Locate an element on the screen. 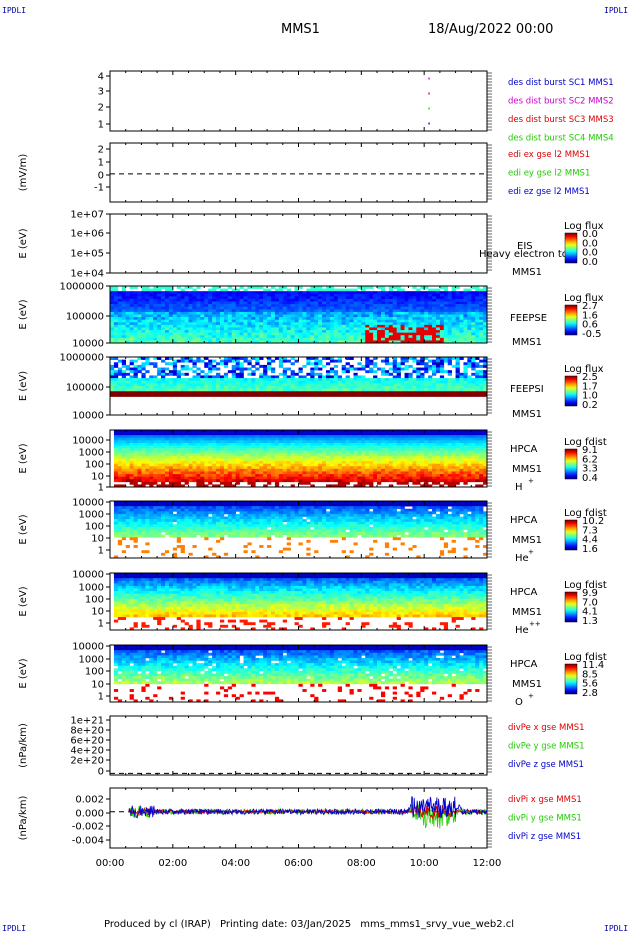  x-tick-label: 06:00 is located at coordinates (298, 863).